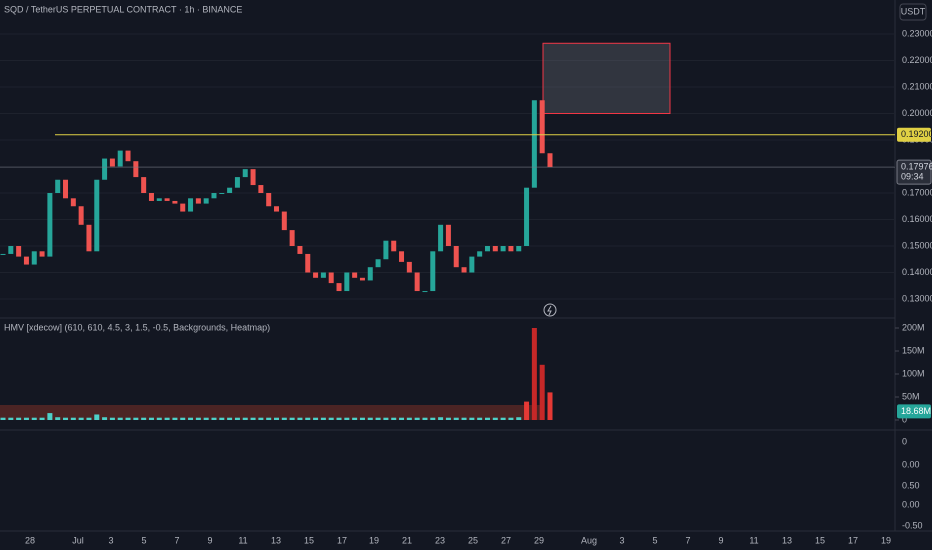 This screenshot has width=932, height=550. What do you see at coordinates (209, 540) in the screenshot?
I see `time-tick-label: 9` at bounding box center [209, 540].